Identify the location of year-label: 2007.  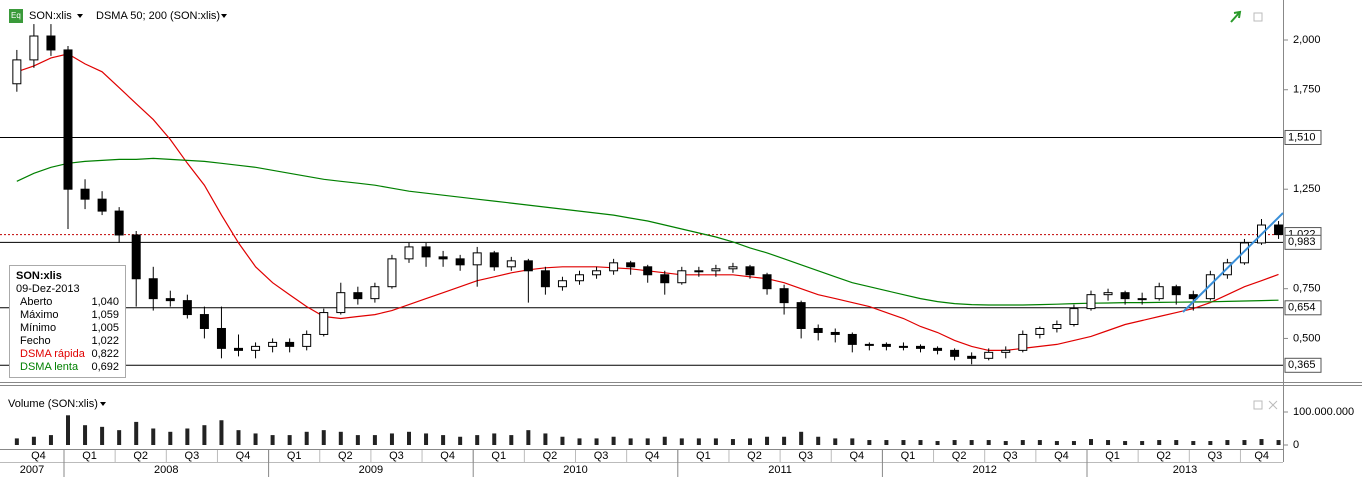
(32, 470).